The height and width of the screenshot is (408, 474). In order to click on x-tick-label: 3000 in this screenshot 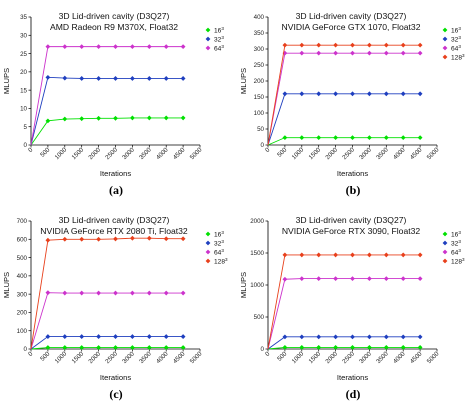, I will do `click(128, 357)`.